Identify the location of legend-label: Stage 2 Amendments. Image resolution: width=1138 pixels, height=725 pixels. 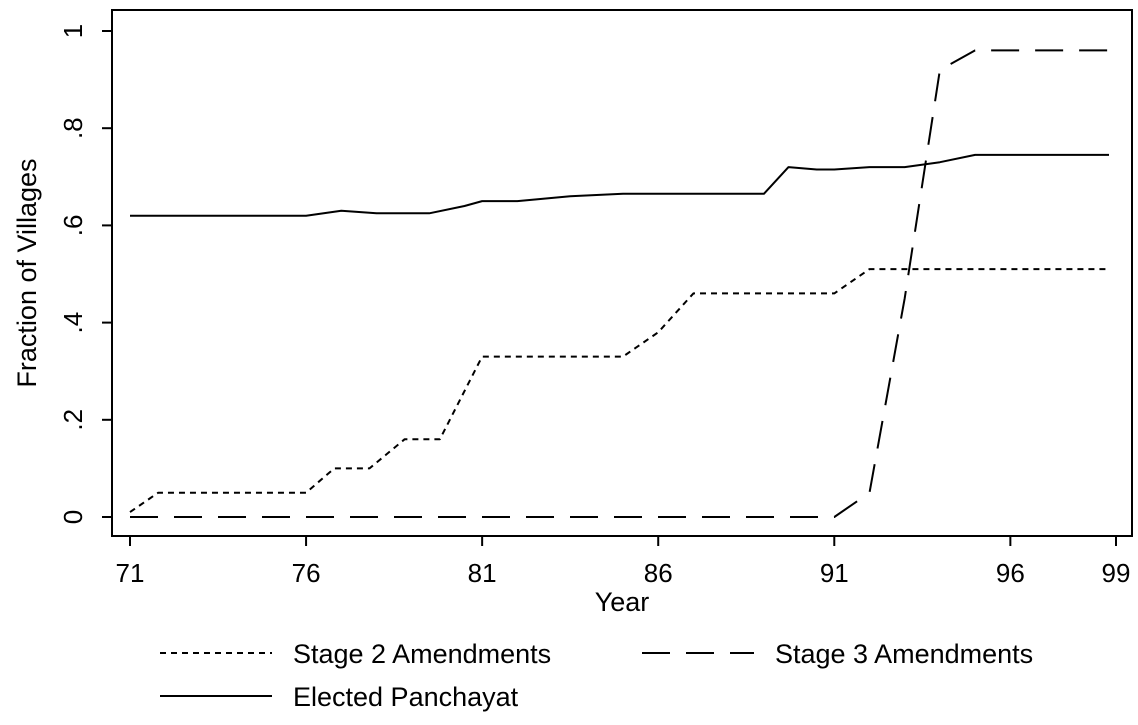
(422, 654).